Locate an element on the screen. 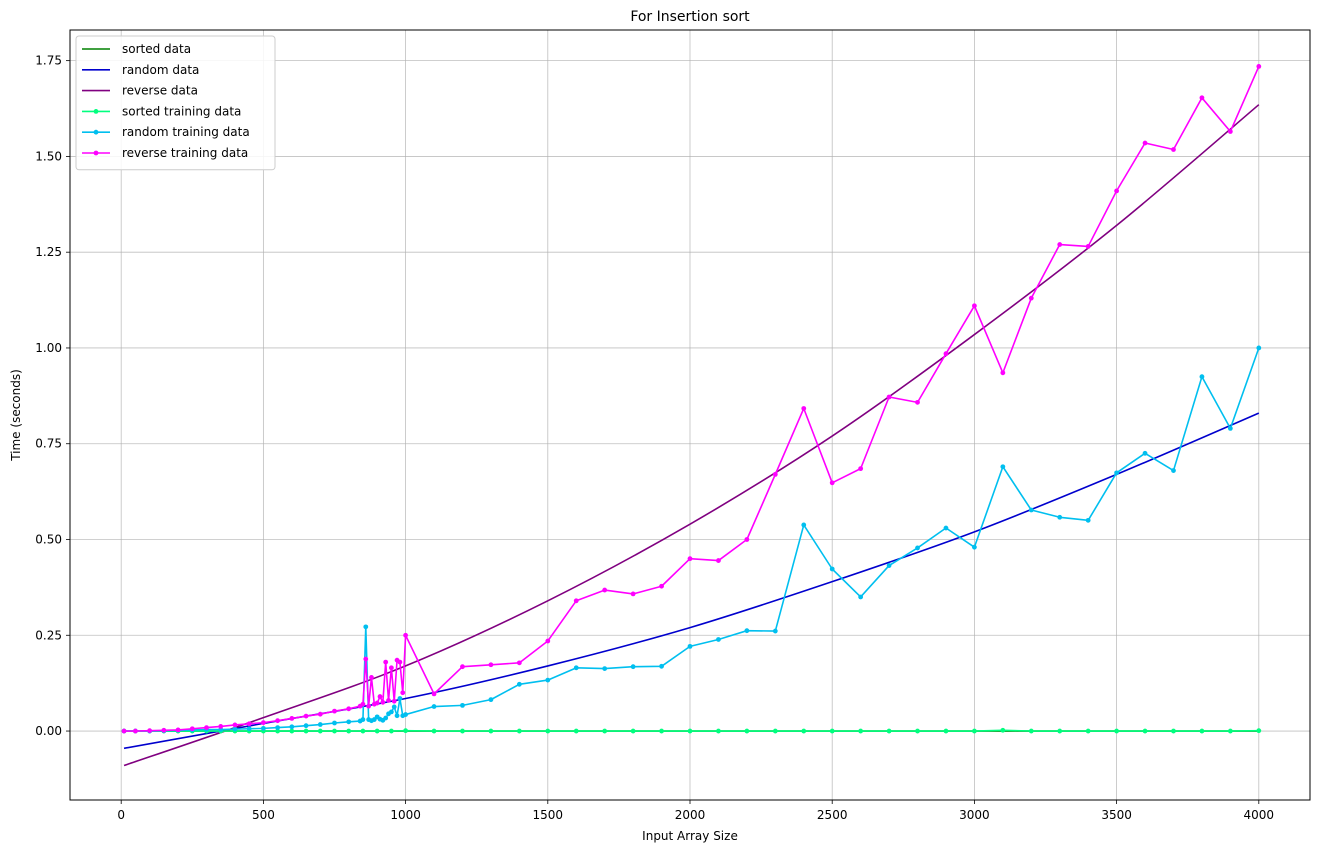  x-tick-label: 0 is located at coordinates (121, 815).